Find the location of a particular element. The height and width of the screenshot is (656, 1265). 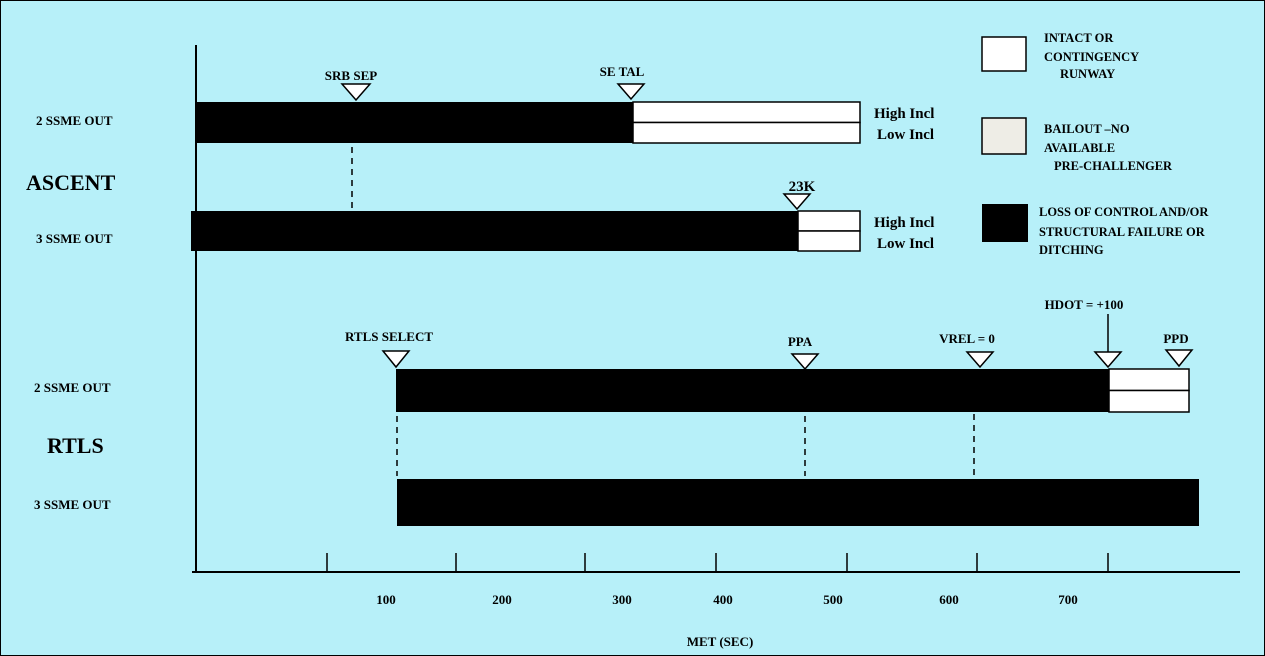

23k-marker-label: 23K is located at coordinates (802, 187).